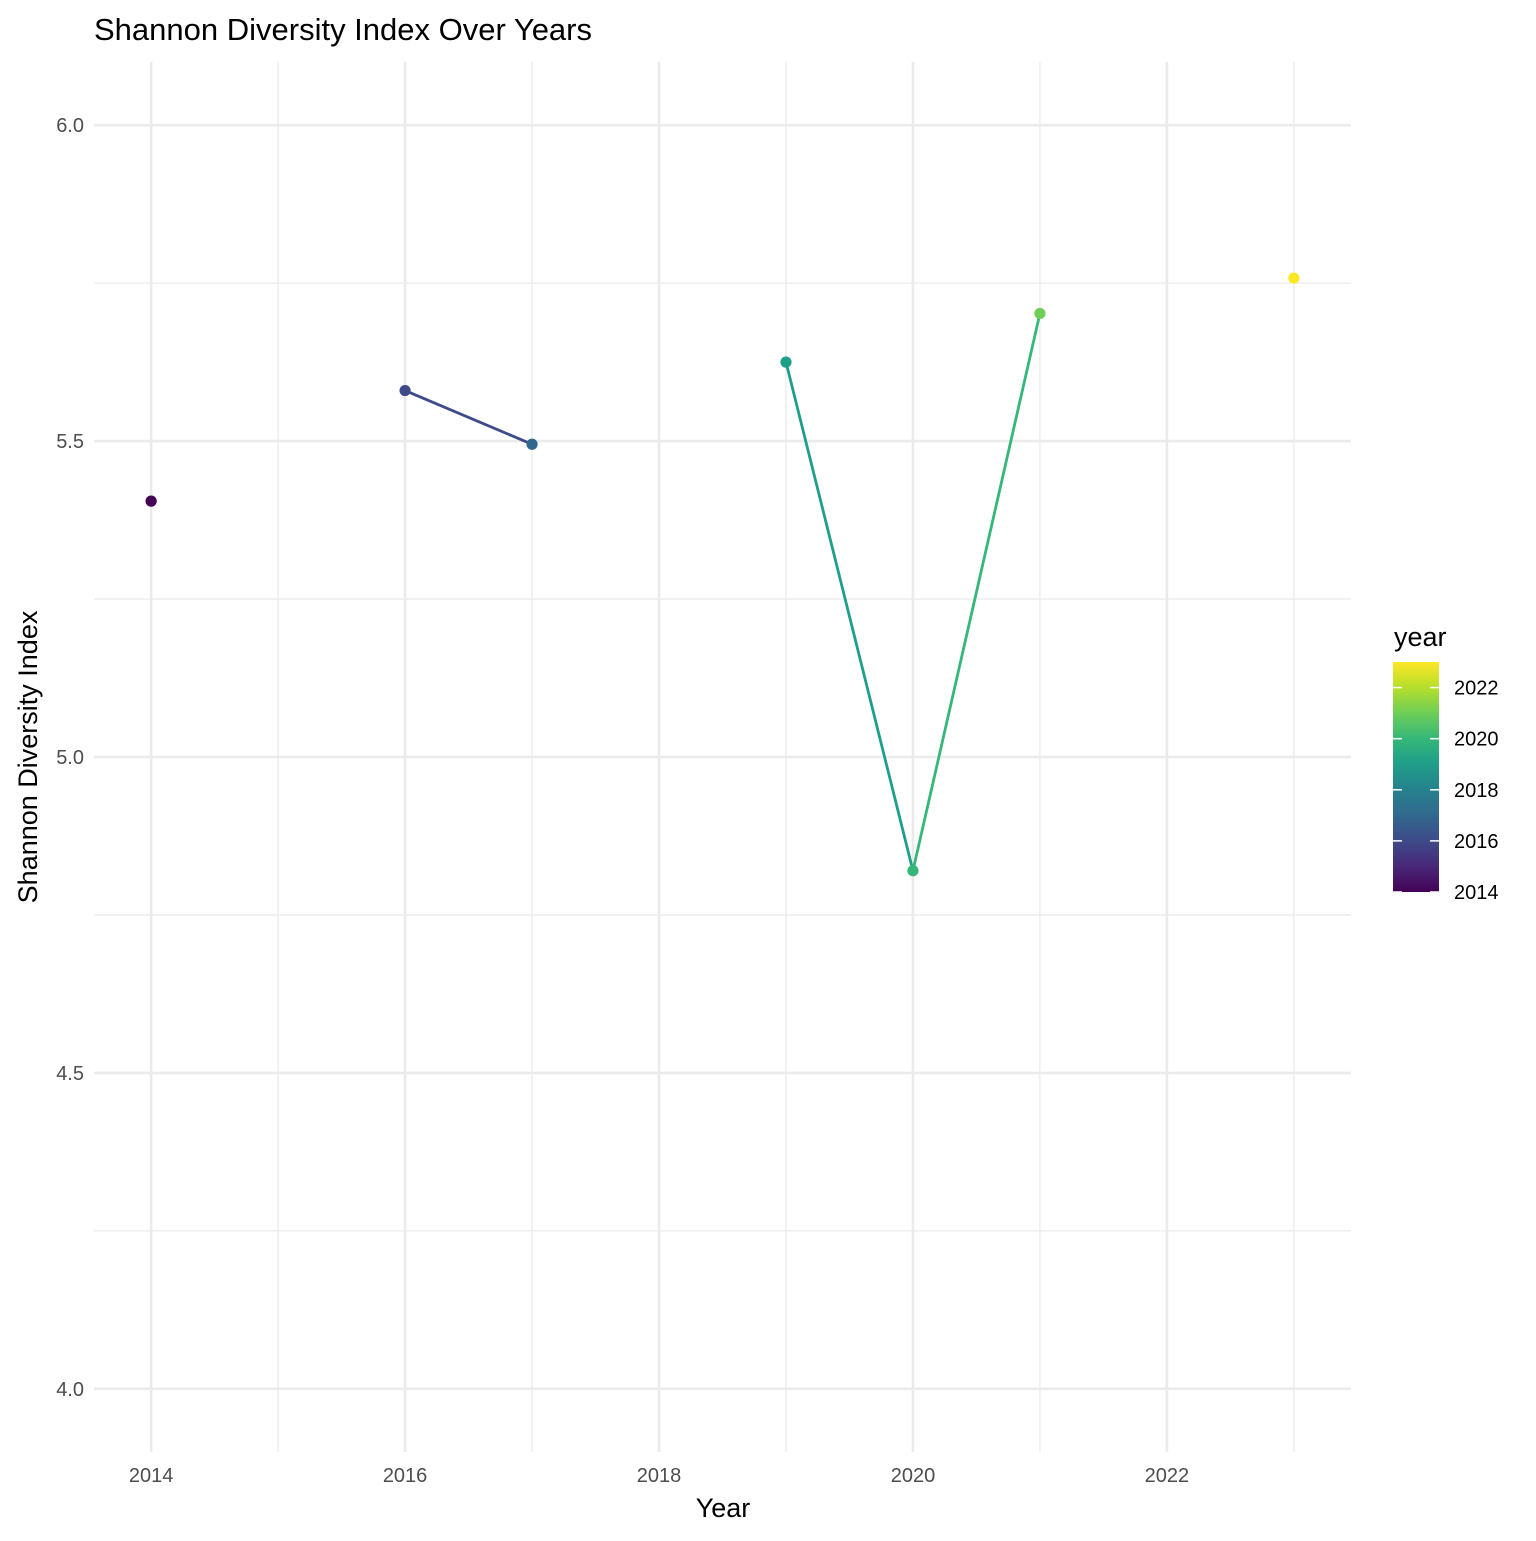 The image size is (1536, 1541). What do you see at coordinates (28, 756) in the screenshot?
I see `y-axis-title: Shannon Diversity Index` at bounding box center [28, 756].